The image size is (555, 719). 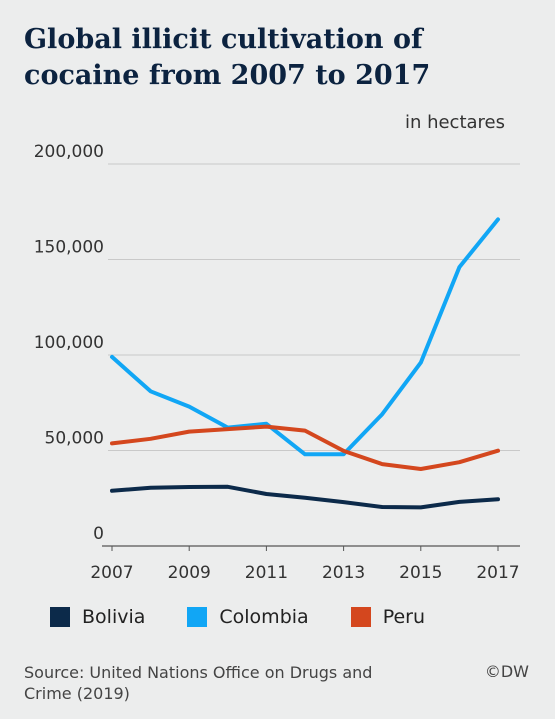 I want to click on series-line-peru, so click(x=305, y=447).